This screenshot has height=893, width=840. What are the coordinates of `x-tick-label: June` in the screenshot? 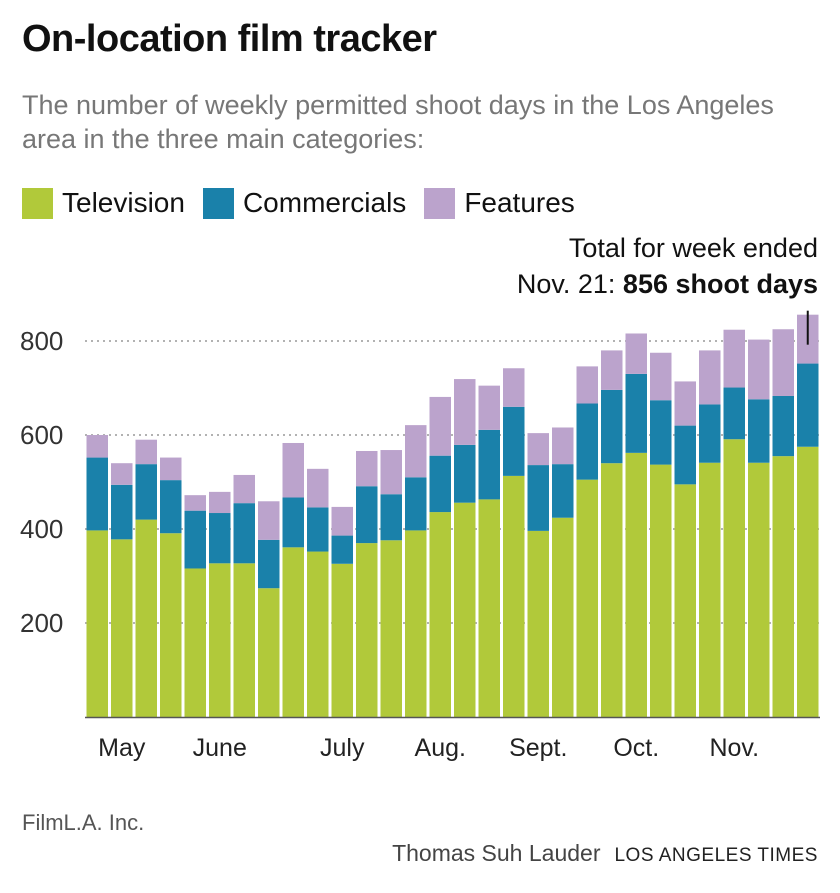 It's located at (220, 748).